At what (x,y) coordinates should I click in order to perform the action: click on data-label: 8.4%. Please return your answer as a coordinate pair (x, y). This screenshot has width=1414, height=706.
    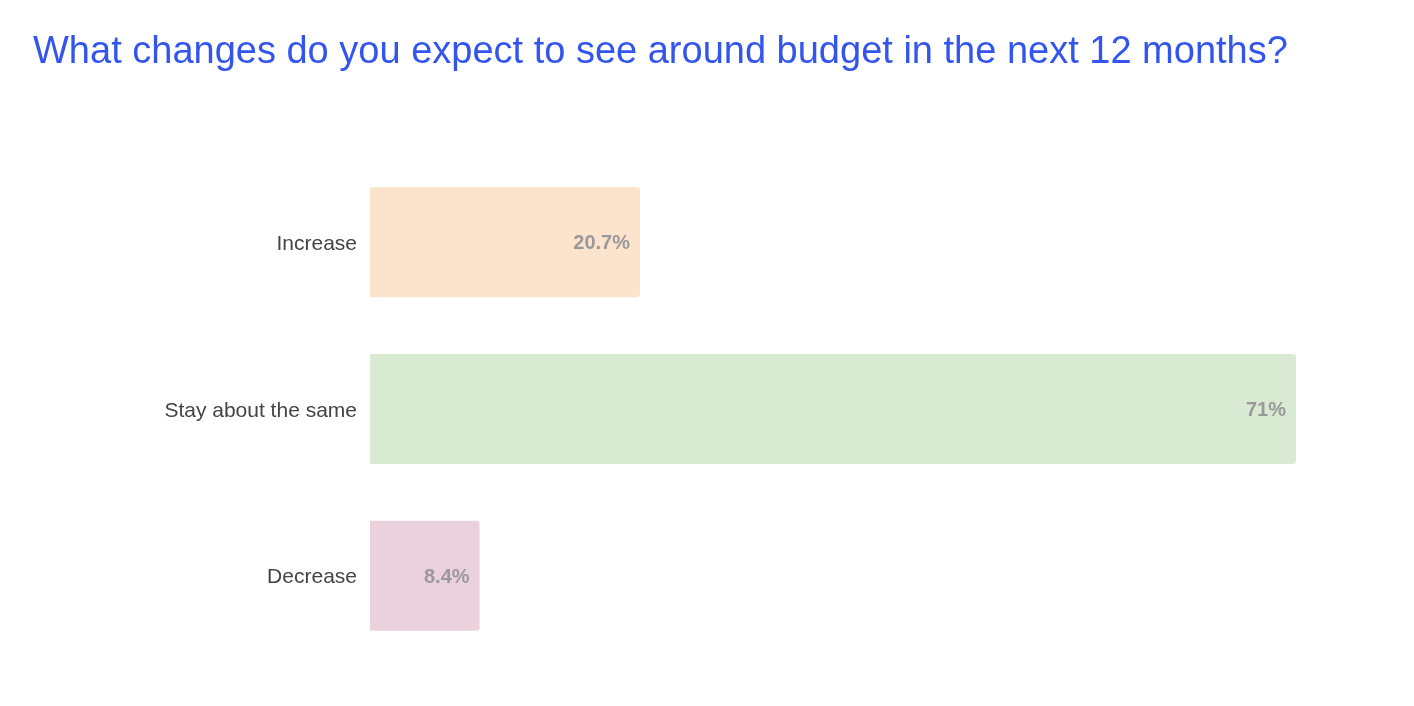
    Looking at the image, I should click on (446, 575).